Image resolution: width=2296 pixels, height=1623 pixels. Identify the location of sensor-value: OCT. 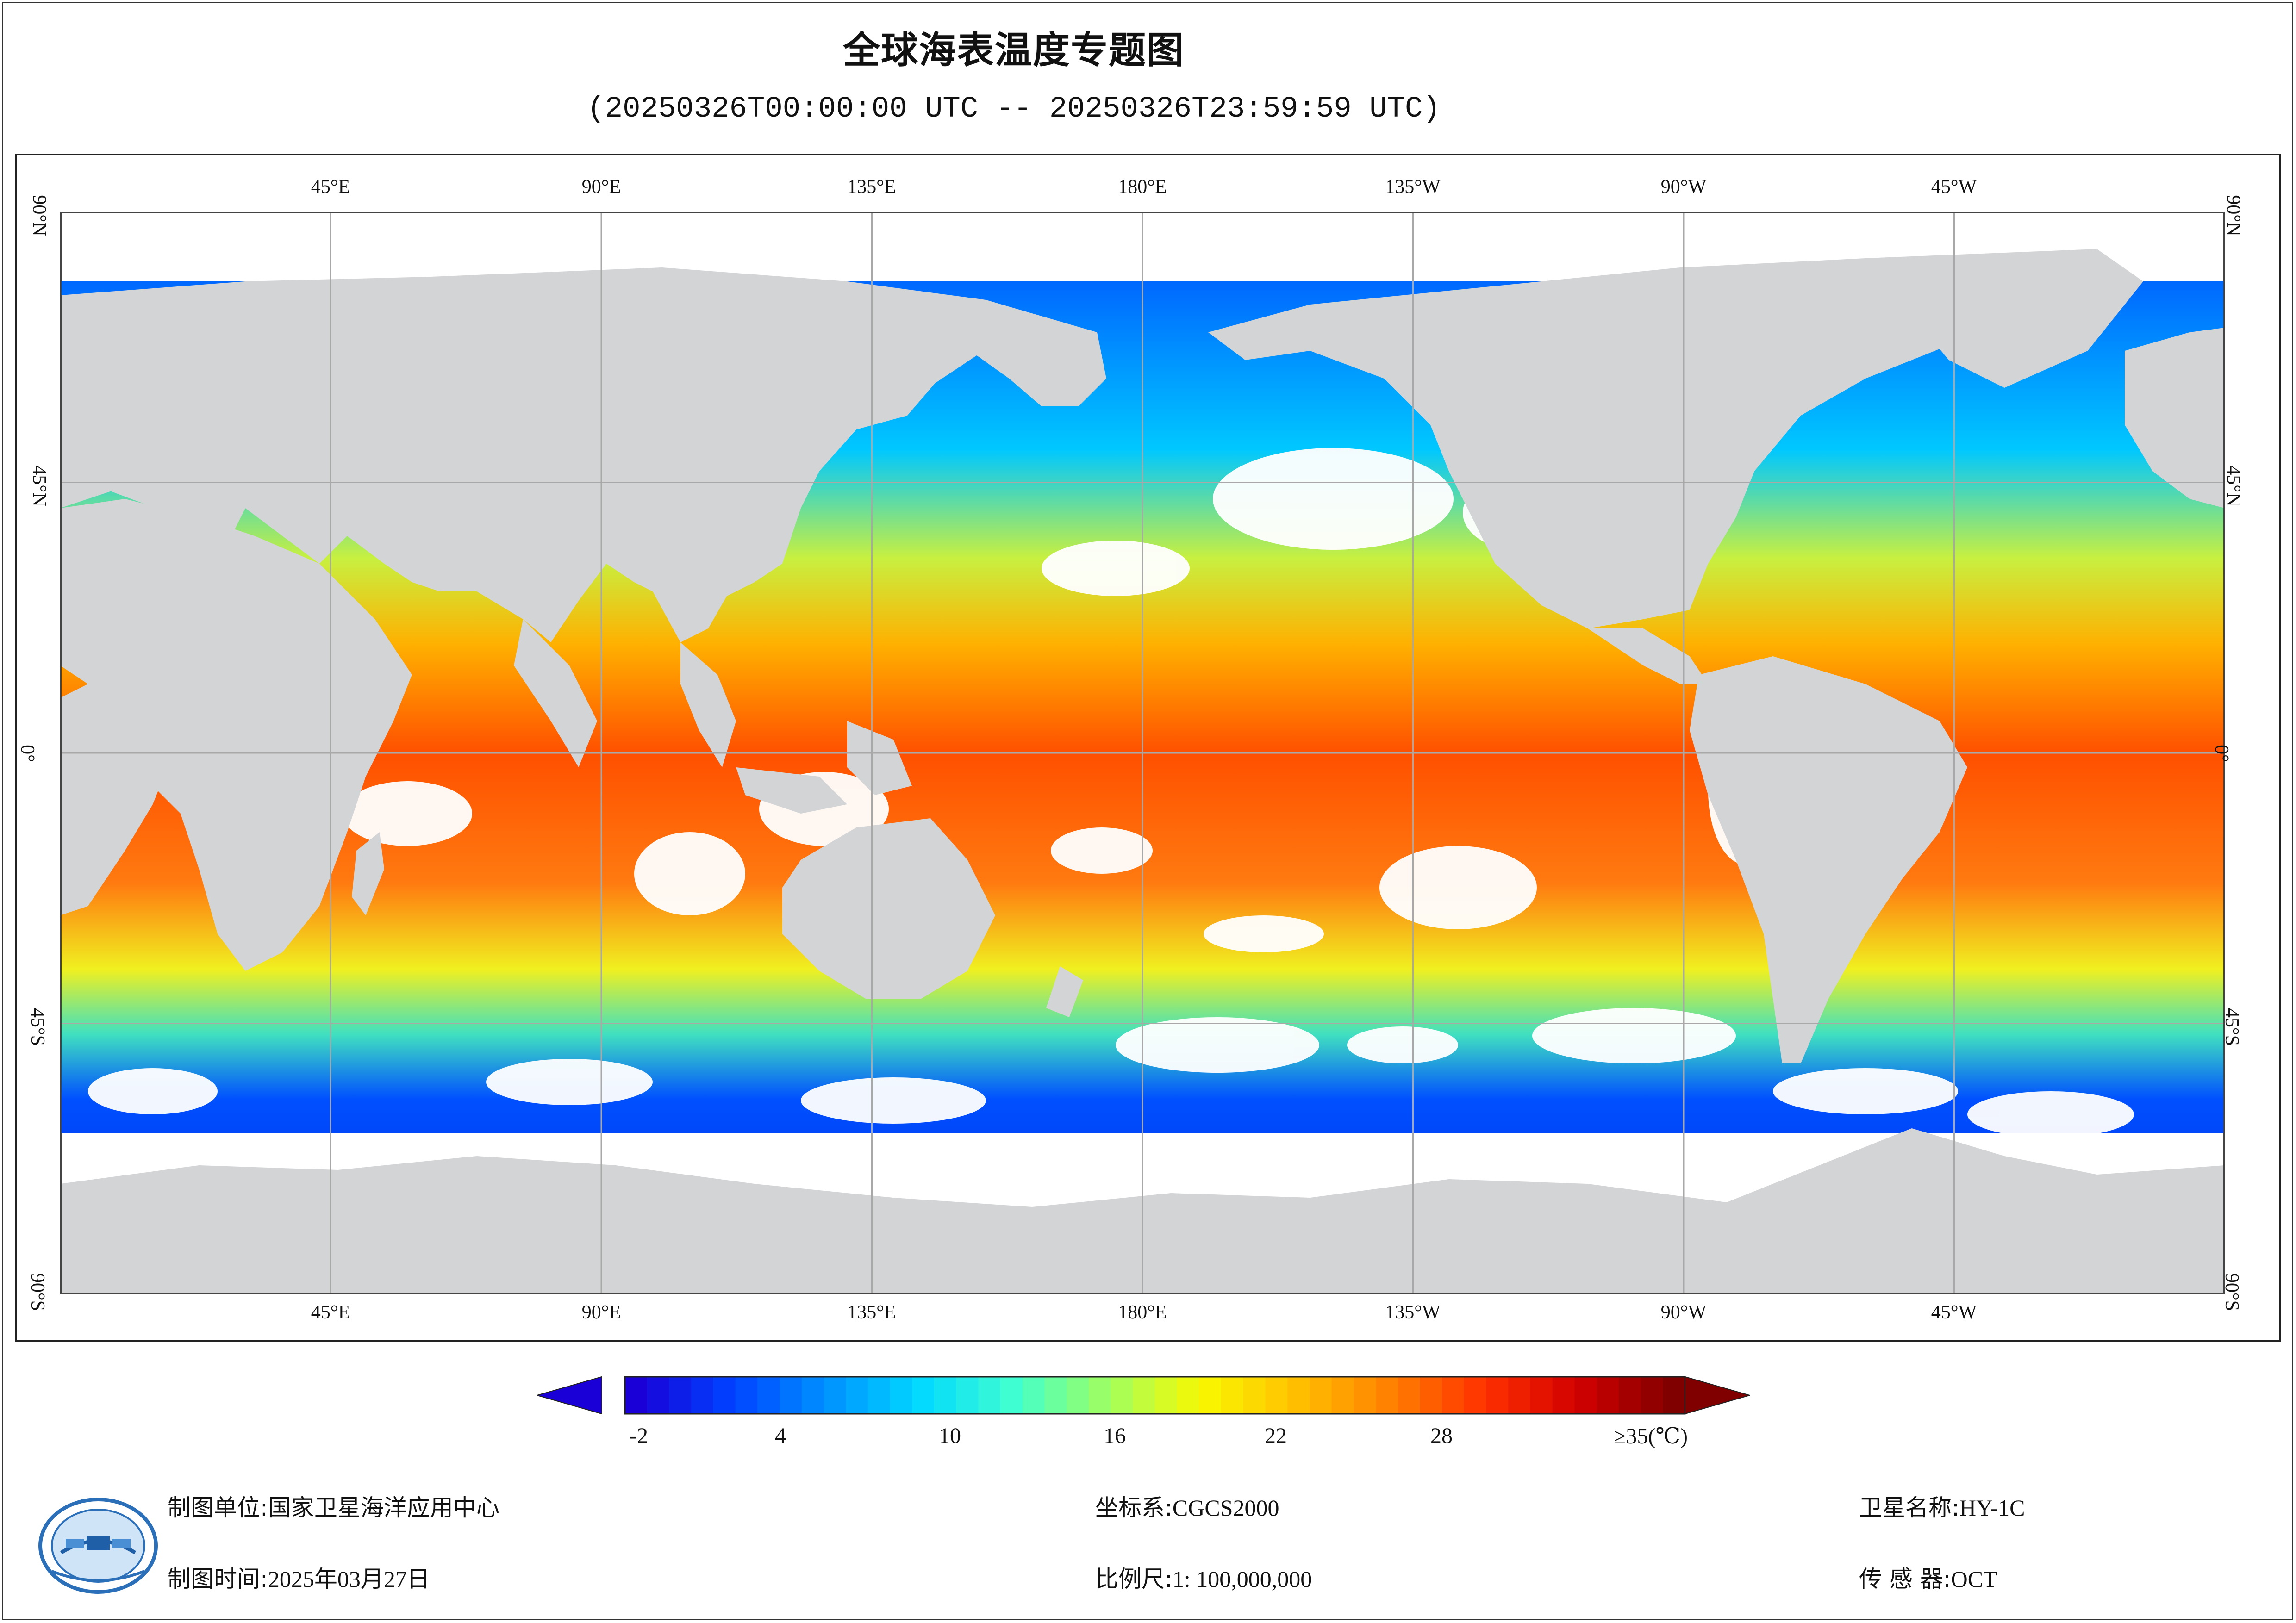
(1974, 1579).